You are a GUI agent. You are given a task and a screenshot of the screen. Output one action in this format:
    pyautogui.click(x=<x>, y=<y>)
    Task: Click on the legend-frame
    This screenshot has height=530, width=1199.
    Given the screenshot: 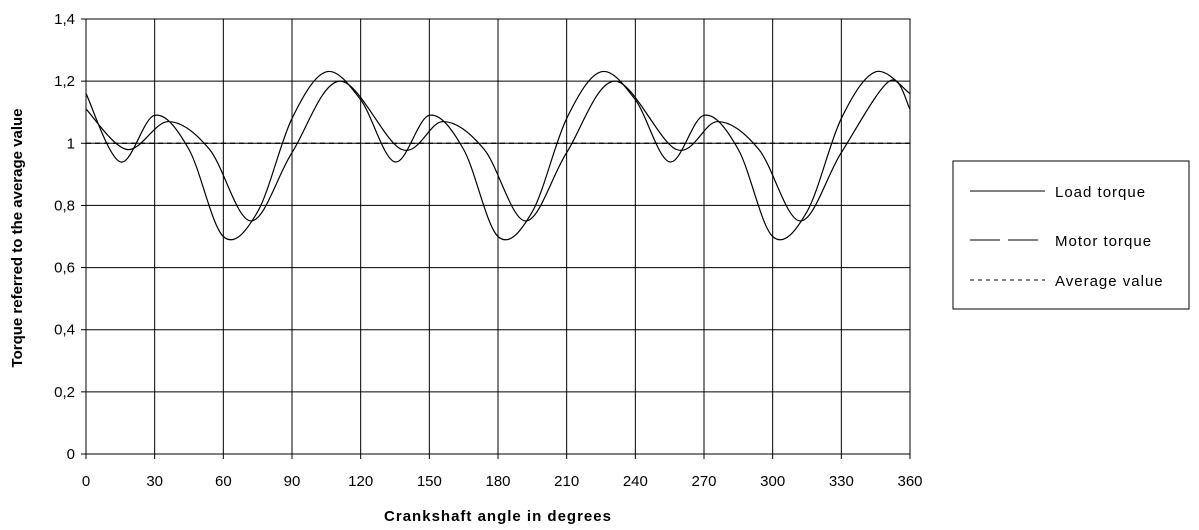 What is the action you would take?
    pyautogui.click(x=1071, y=235)
    